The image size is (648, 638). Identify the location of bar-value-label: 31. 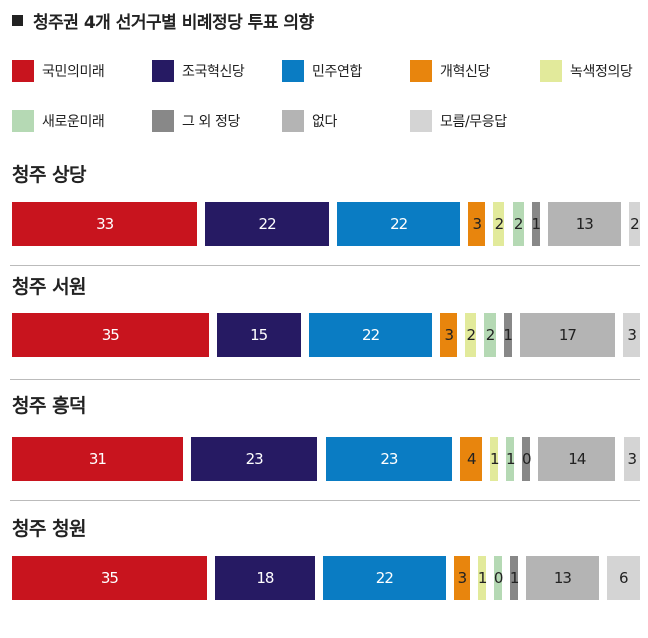
(97, 459).